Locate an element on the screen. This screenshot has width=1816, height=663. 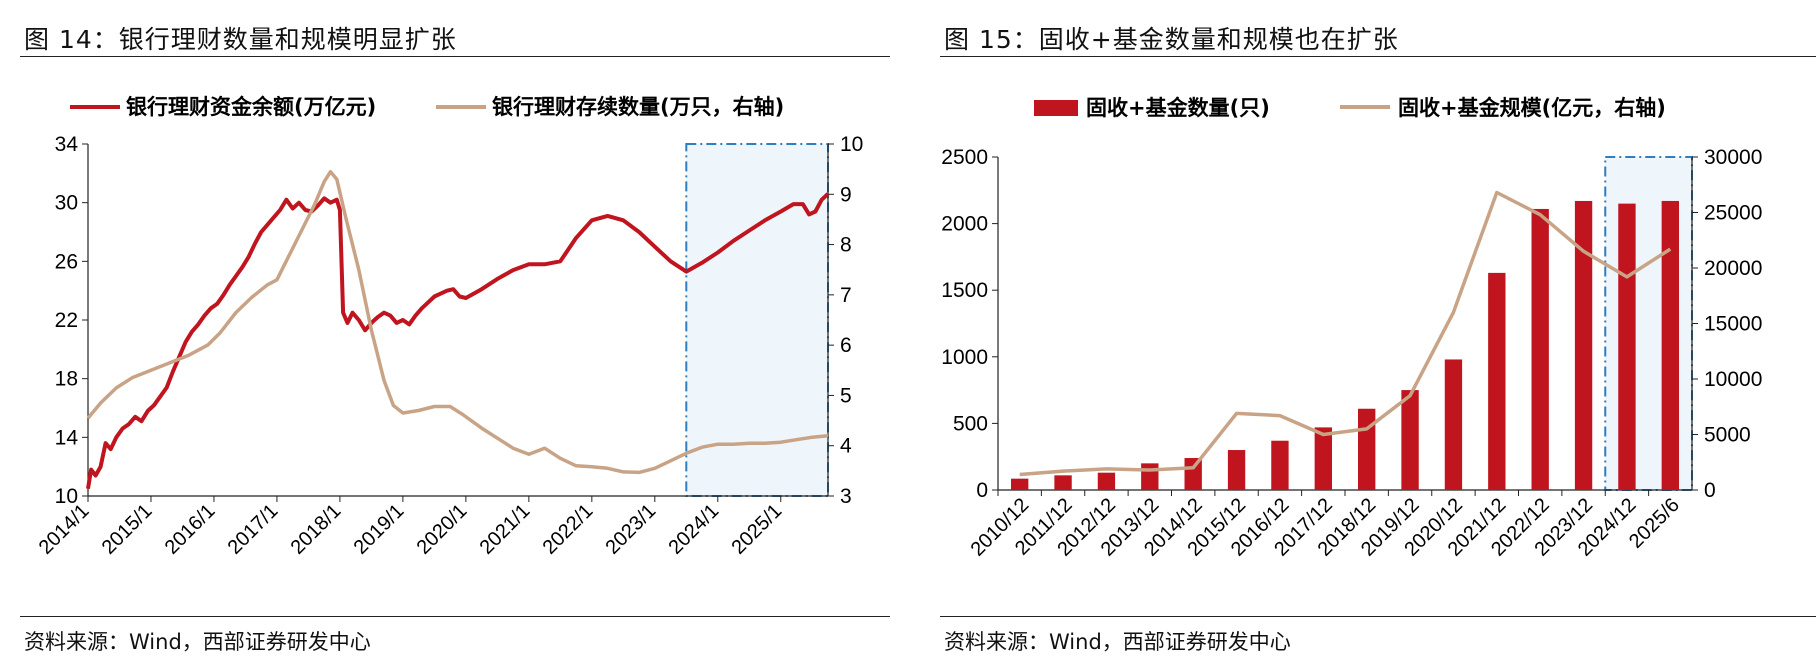
x-tick-label: 2018/1 is located at coordinates (316, 529).